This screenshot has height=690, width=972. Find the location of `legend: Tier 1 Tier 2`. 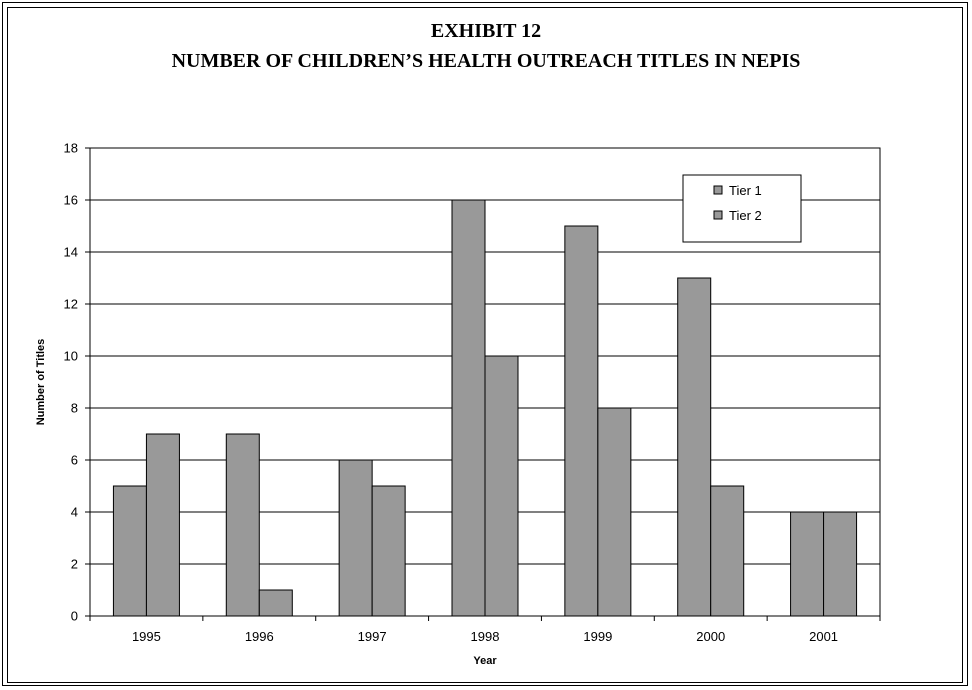

legend: Tier 1 Tier 2 is located at coordinates (742, 208).